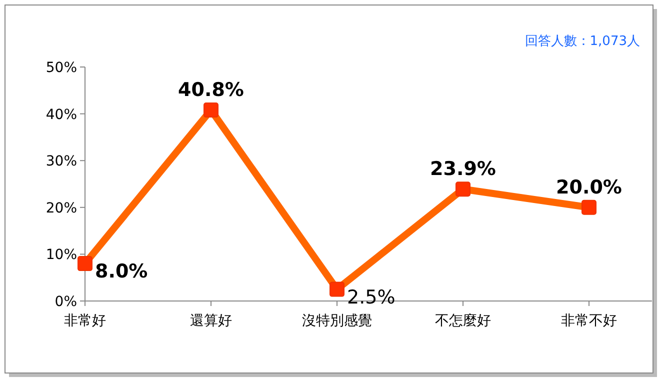  I want to click on data-label: 40.8%, so click(211, 90).